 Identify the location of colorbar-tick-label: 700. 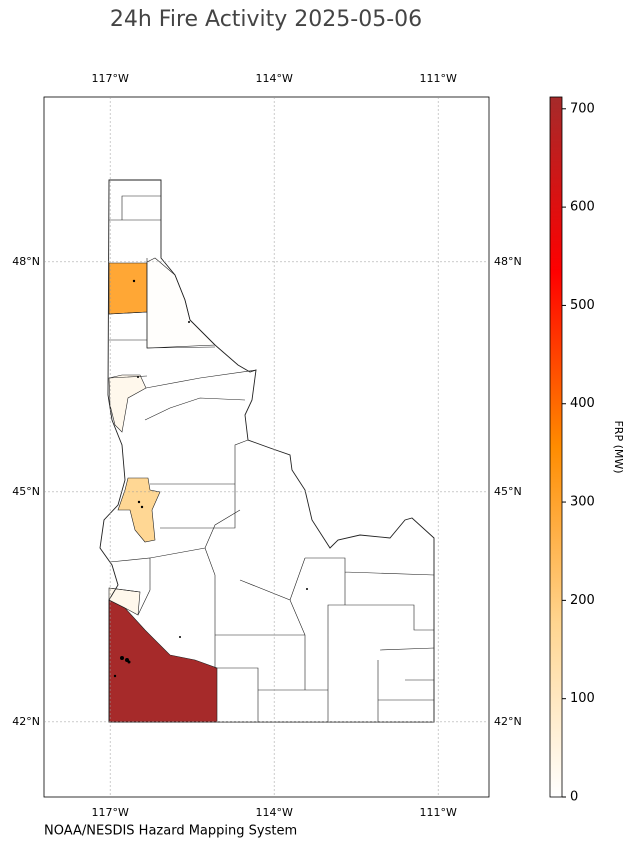
(582, 108).